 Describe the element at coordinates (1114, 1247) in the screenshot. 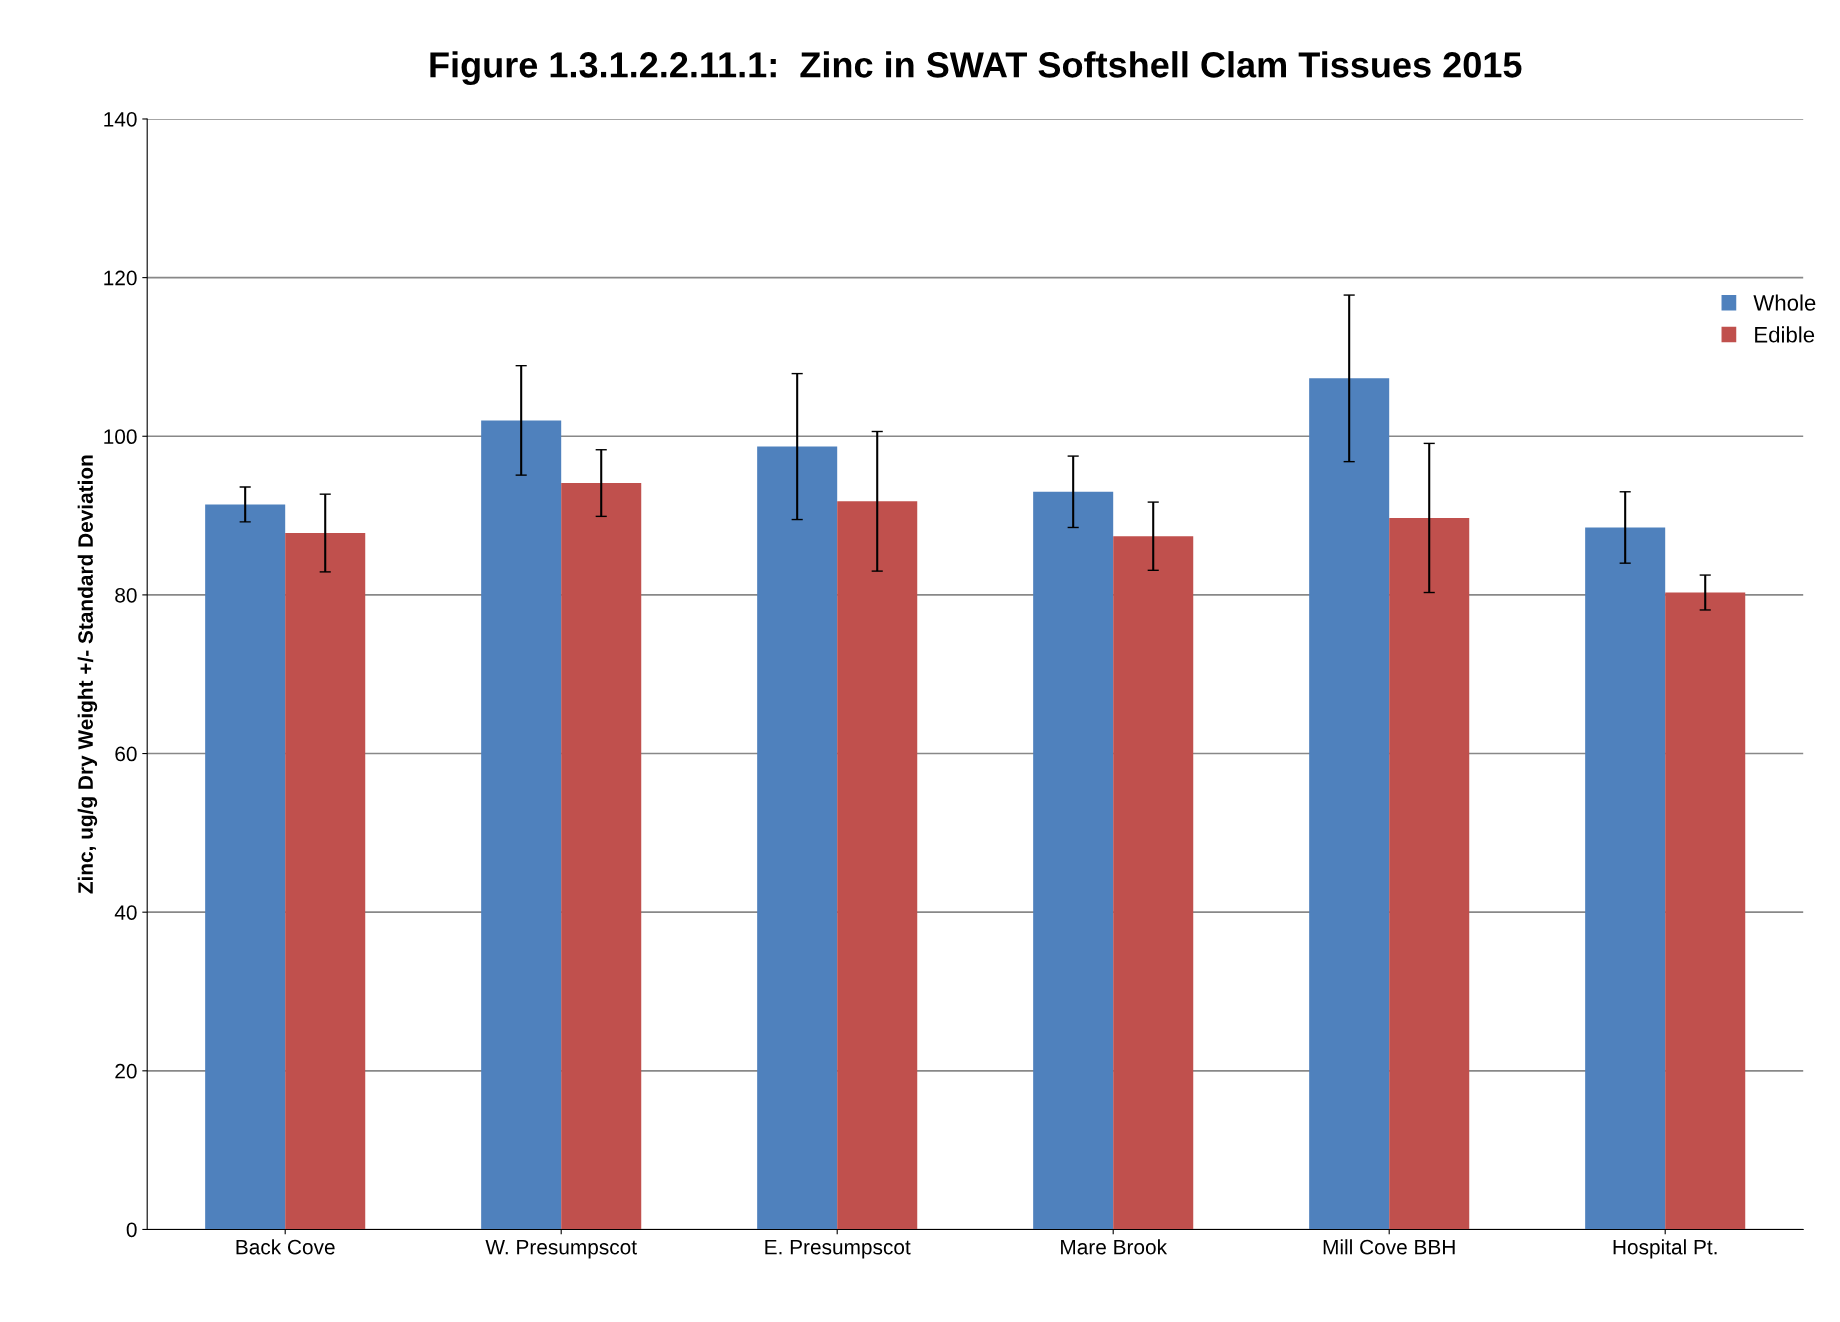

I see `x-tick-label: Mare Brook` at that location.